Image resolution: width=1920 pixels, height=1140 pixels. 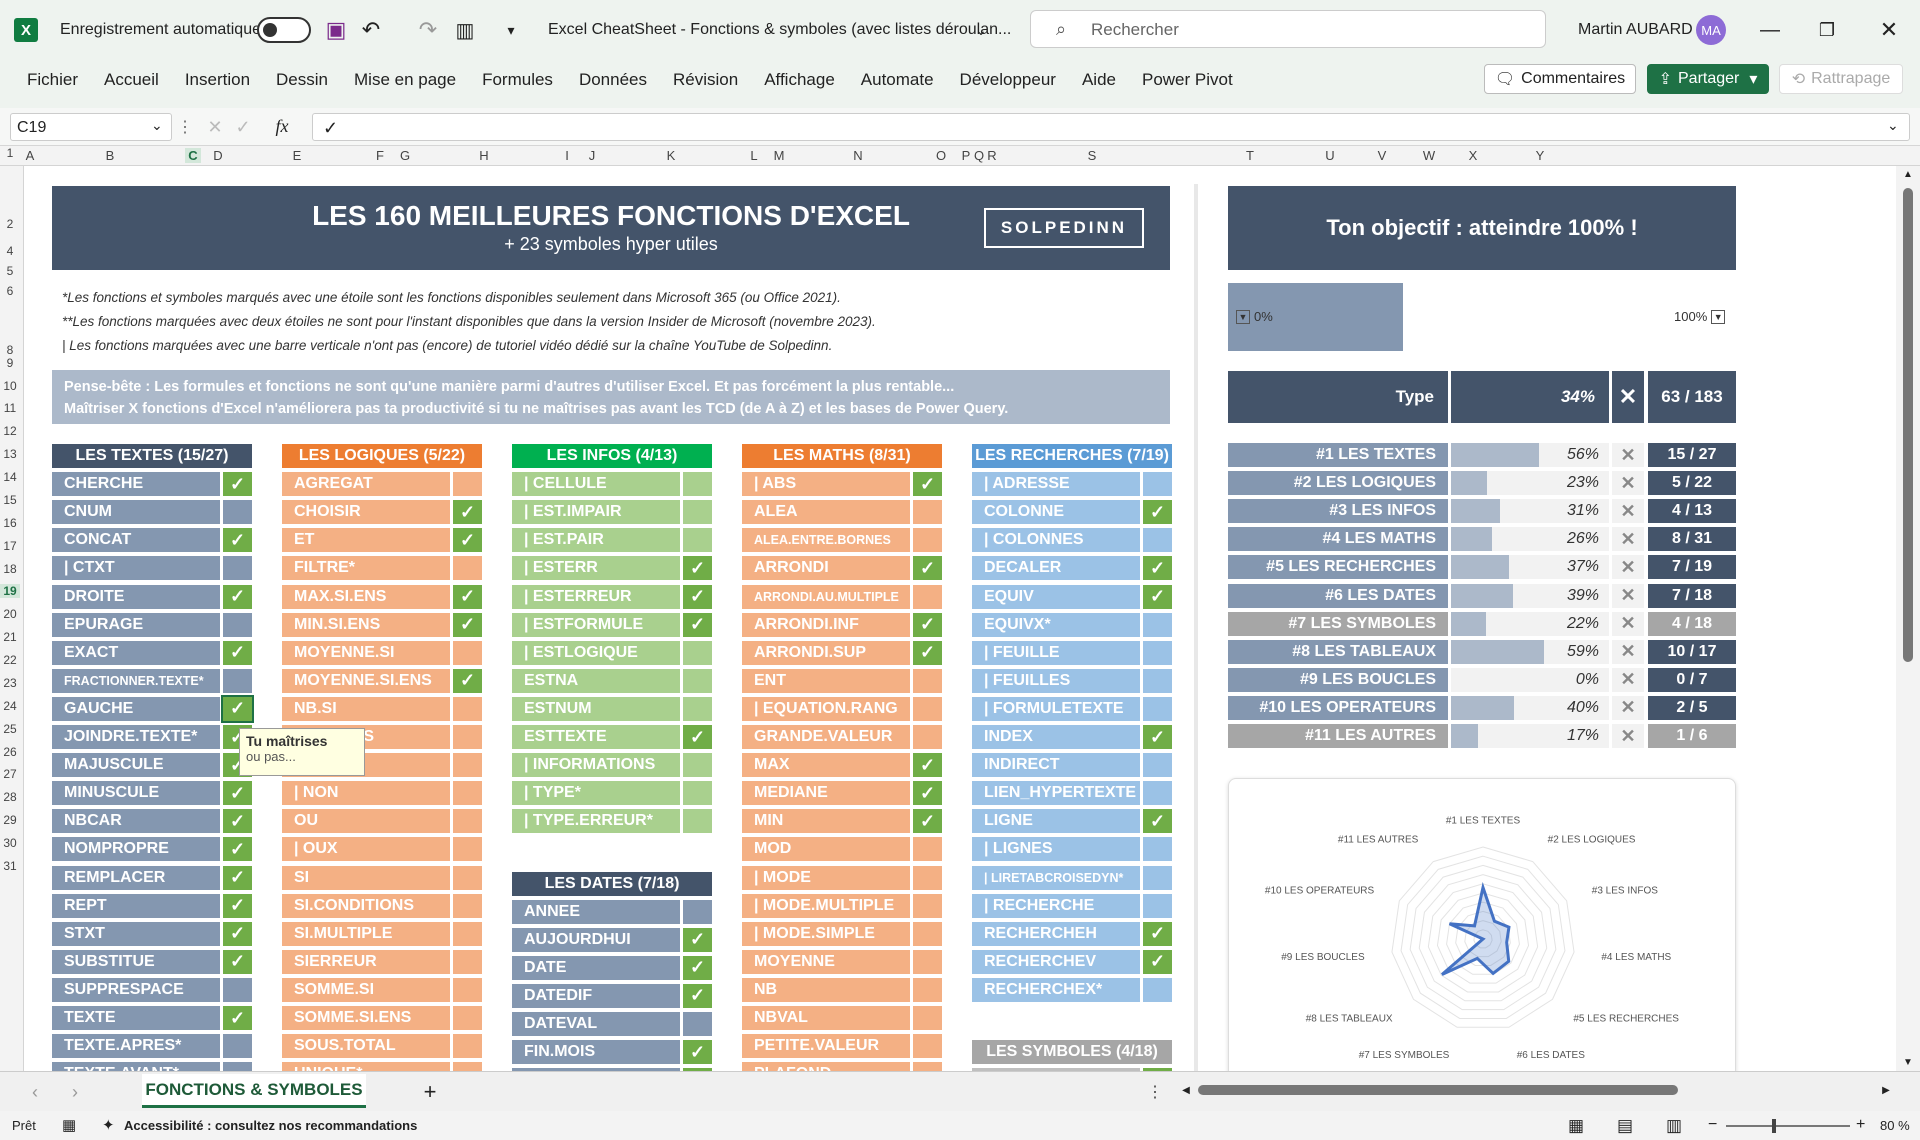 I want to click on row-header: 12, so click(x=10, y=431).